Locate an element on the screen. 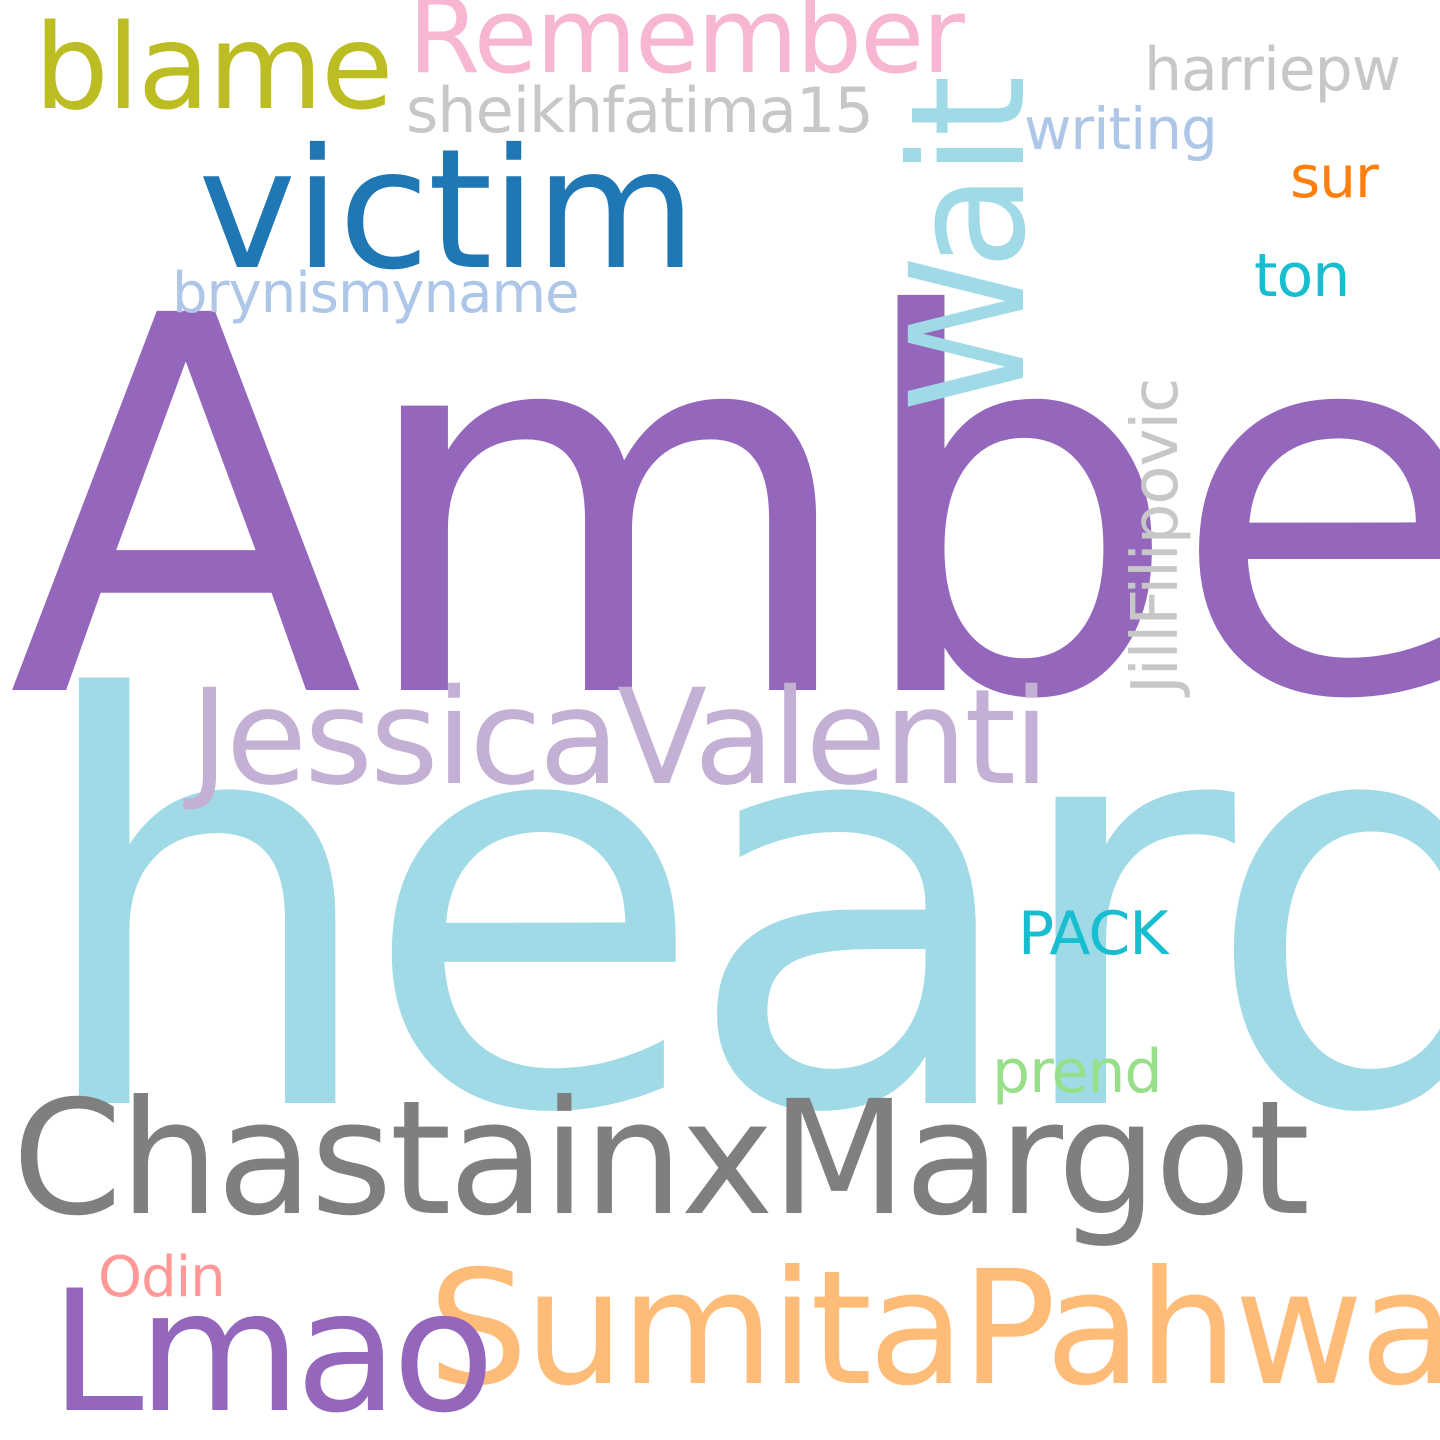 The image size is (1440, 1440). word-sur: sur is located at coordinates (1334, 177).